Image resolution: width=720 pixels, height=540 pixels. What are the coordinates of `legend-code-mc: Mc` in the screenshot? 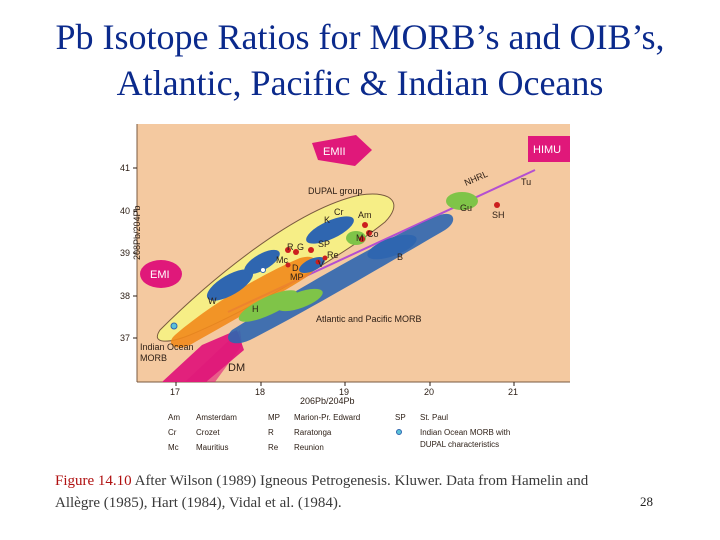 It's located at (173, 447).